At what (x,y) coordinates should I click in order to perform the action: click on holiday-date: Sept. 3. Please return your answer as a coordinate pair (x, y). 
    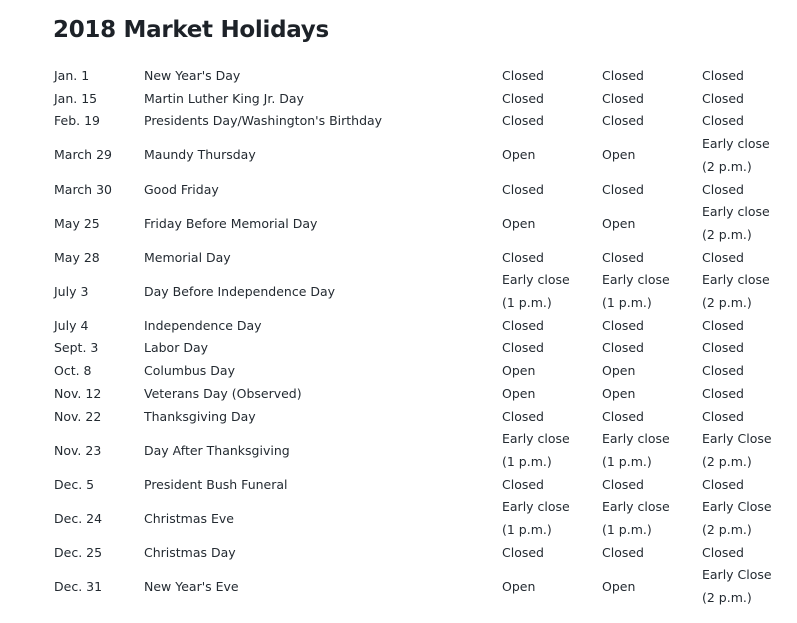
    Looking at the image, I should click on (76, 348).